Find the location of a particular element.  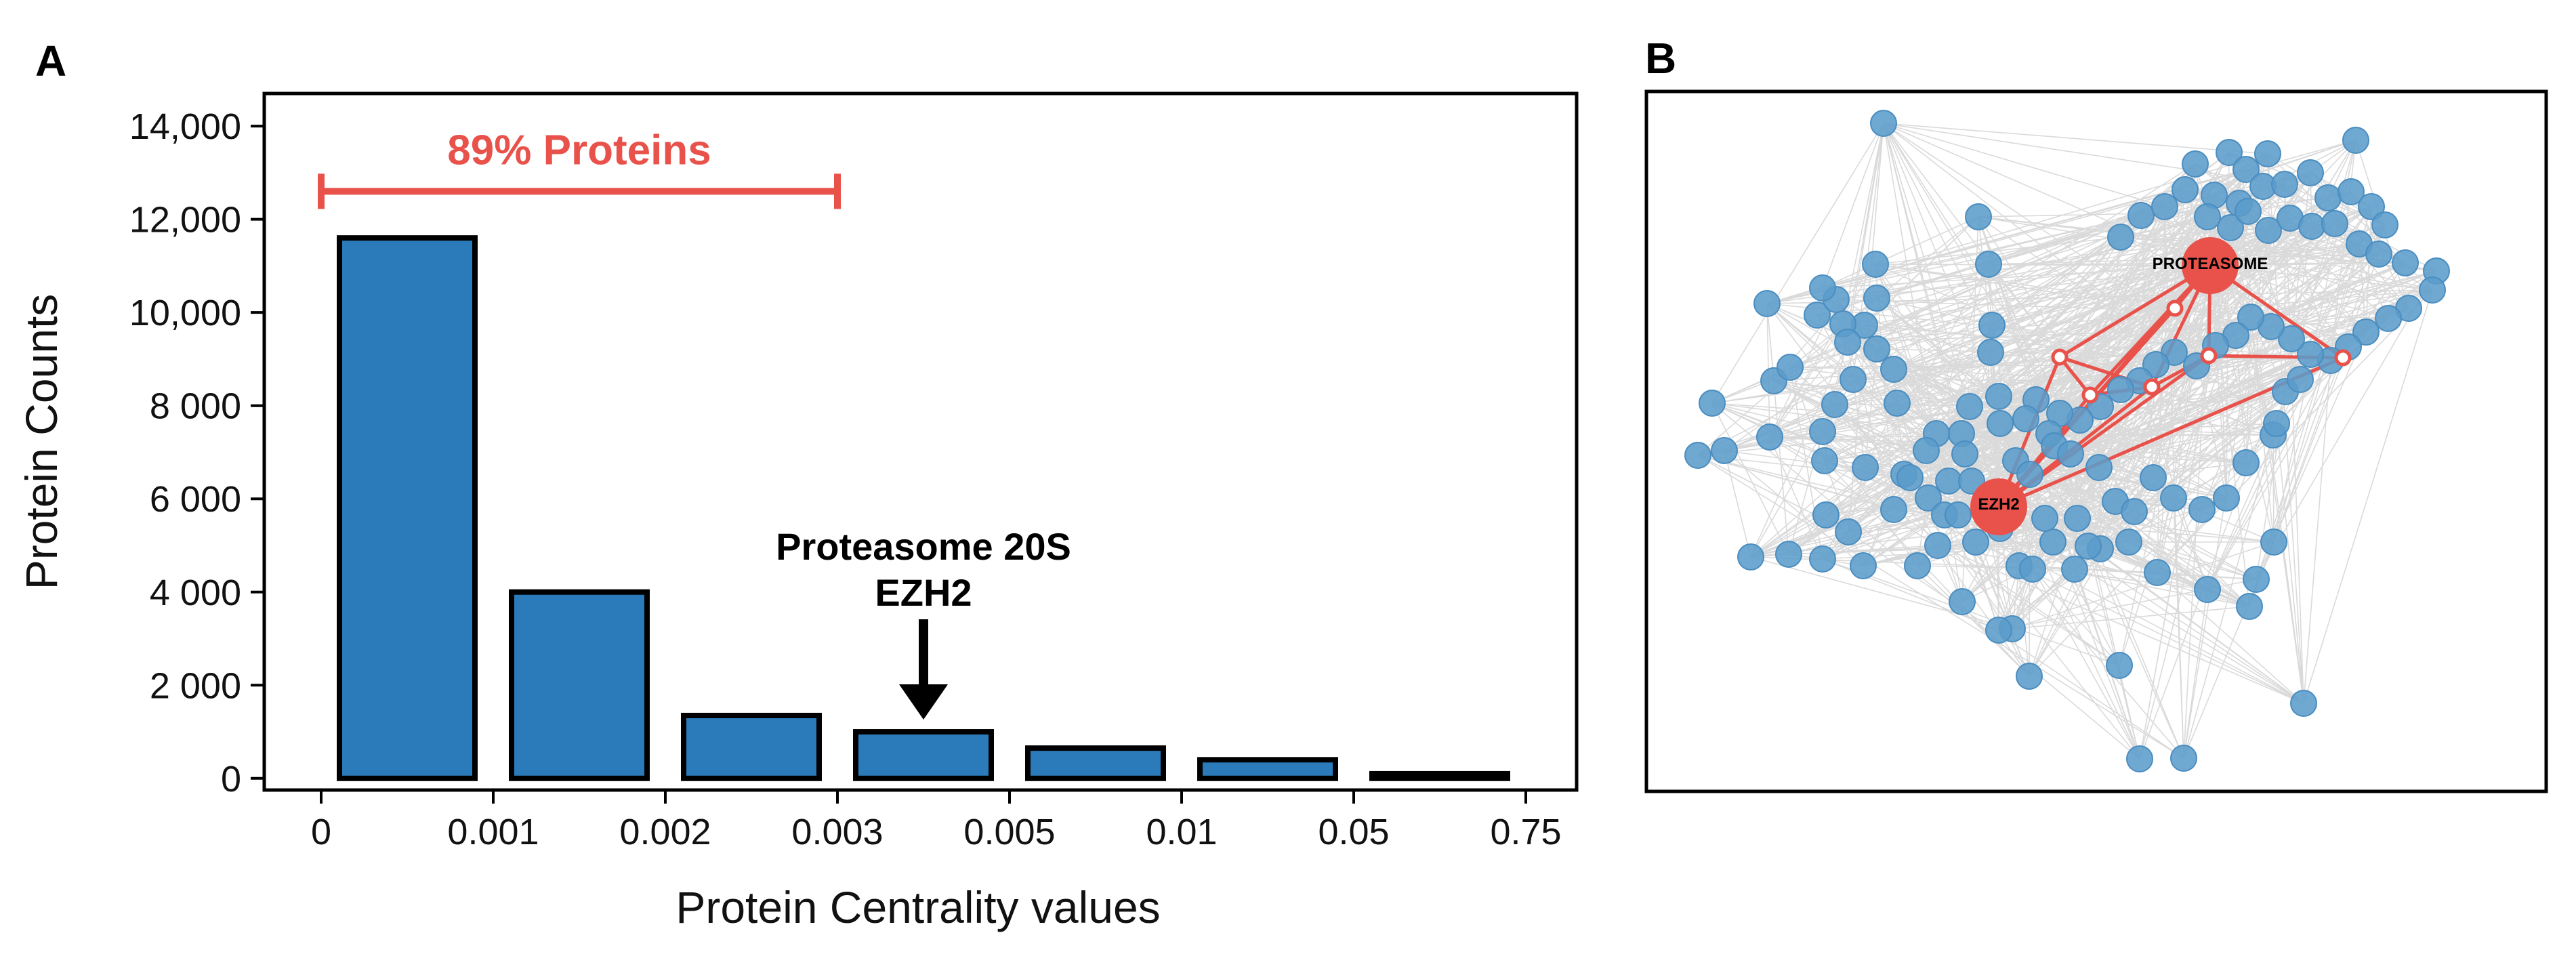

y-axis-ticks: 0 2 000 4 000 6 000 8 000 10,000 12,000 14,000 is located at coordinates (196, 453).